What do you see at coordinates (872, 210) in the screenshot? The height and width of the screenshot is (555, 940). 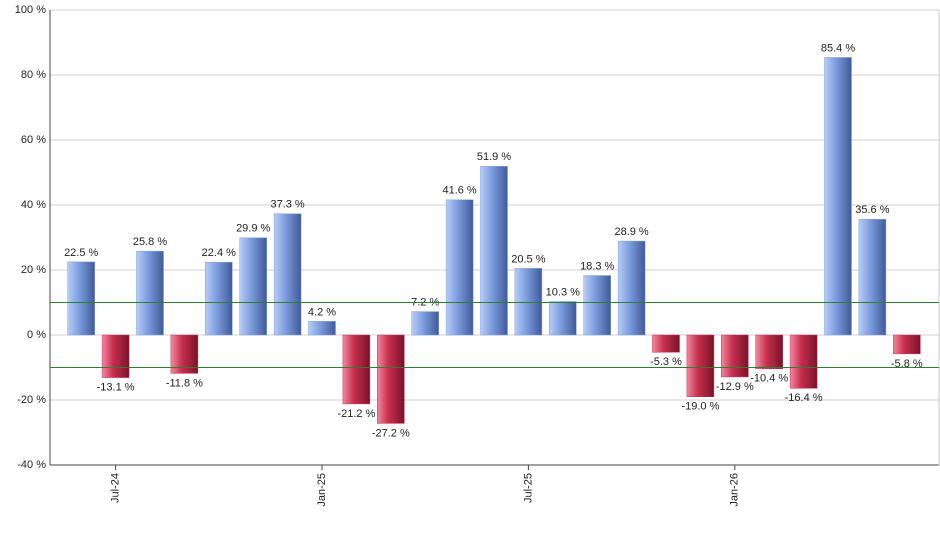 I see `value-label: 35.6 %` at bounding box center [872, 210].